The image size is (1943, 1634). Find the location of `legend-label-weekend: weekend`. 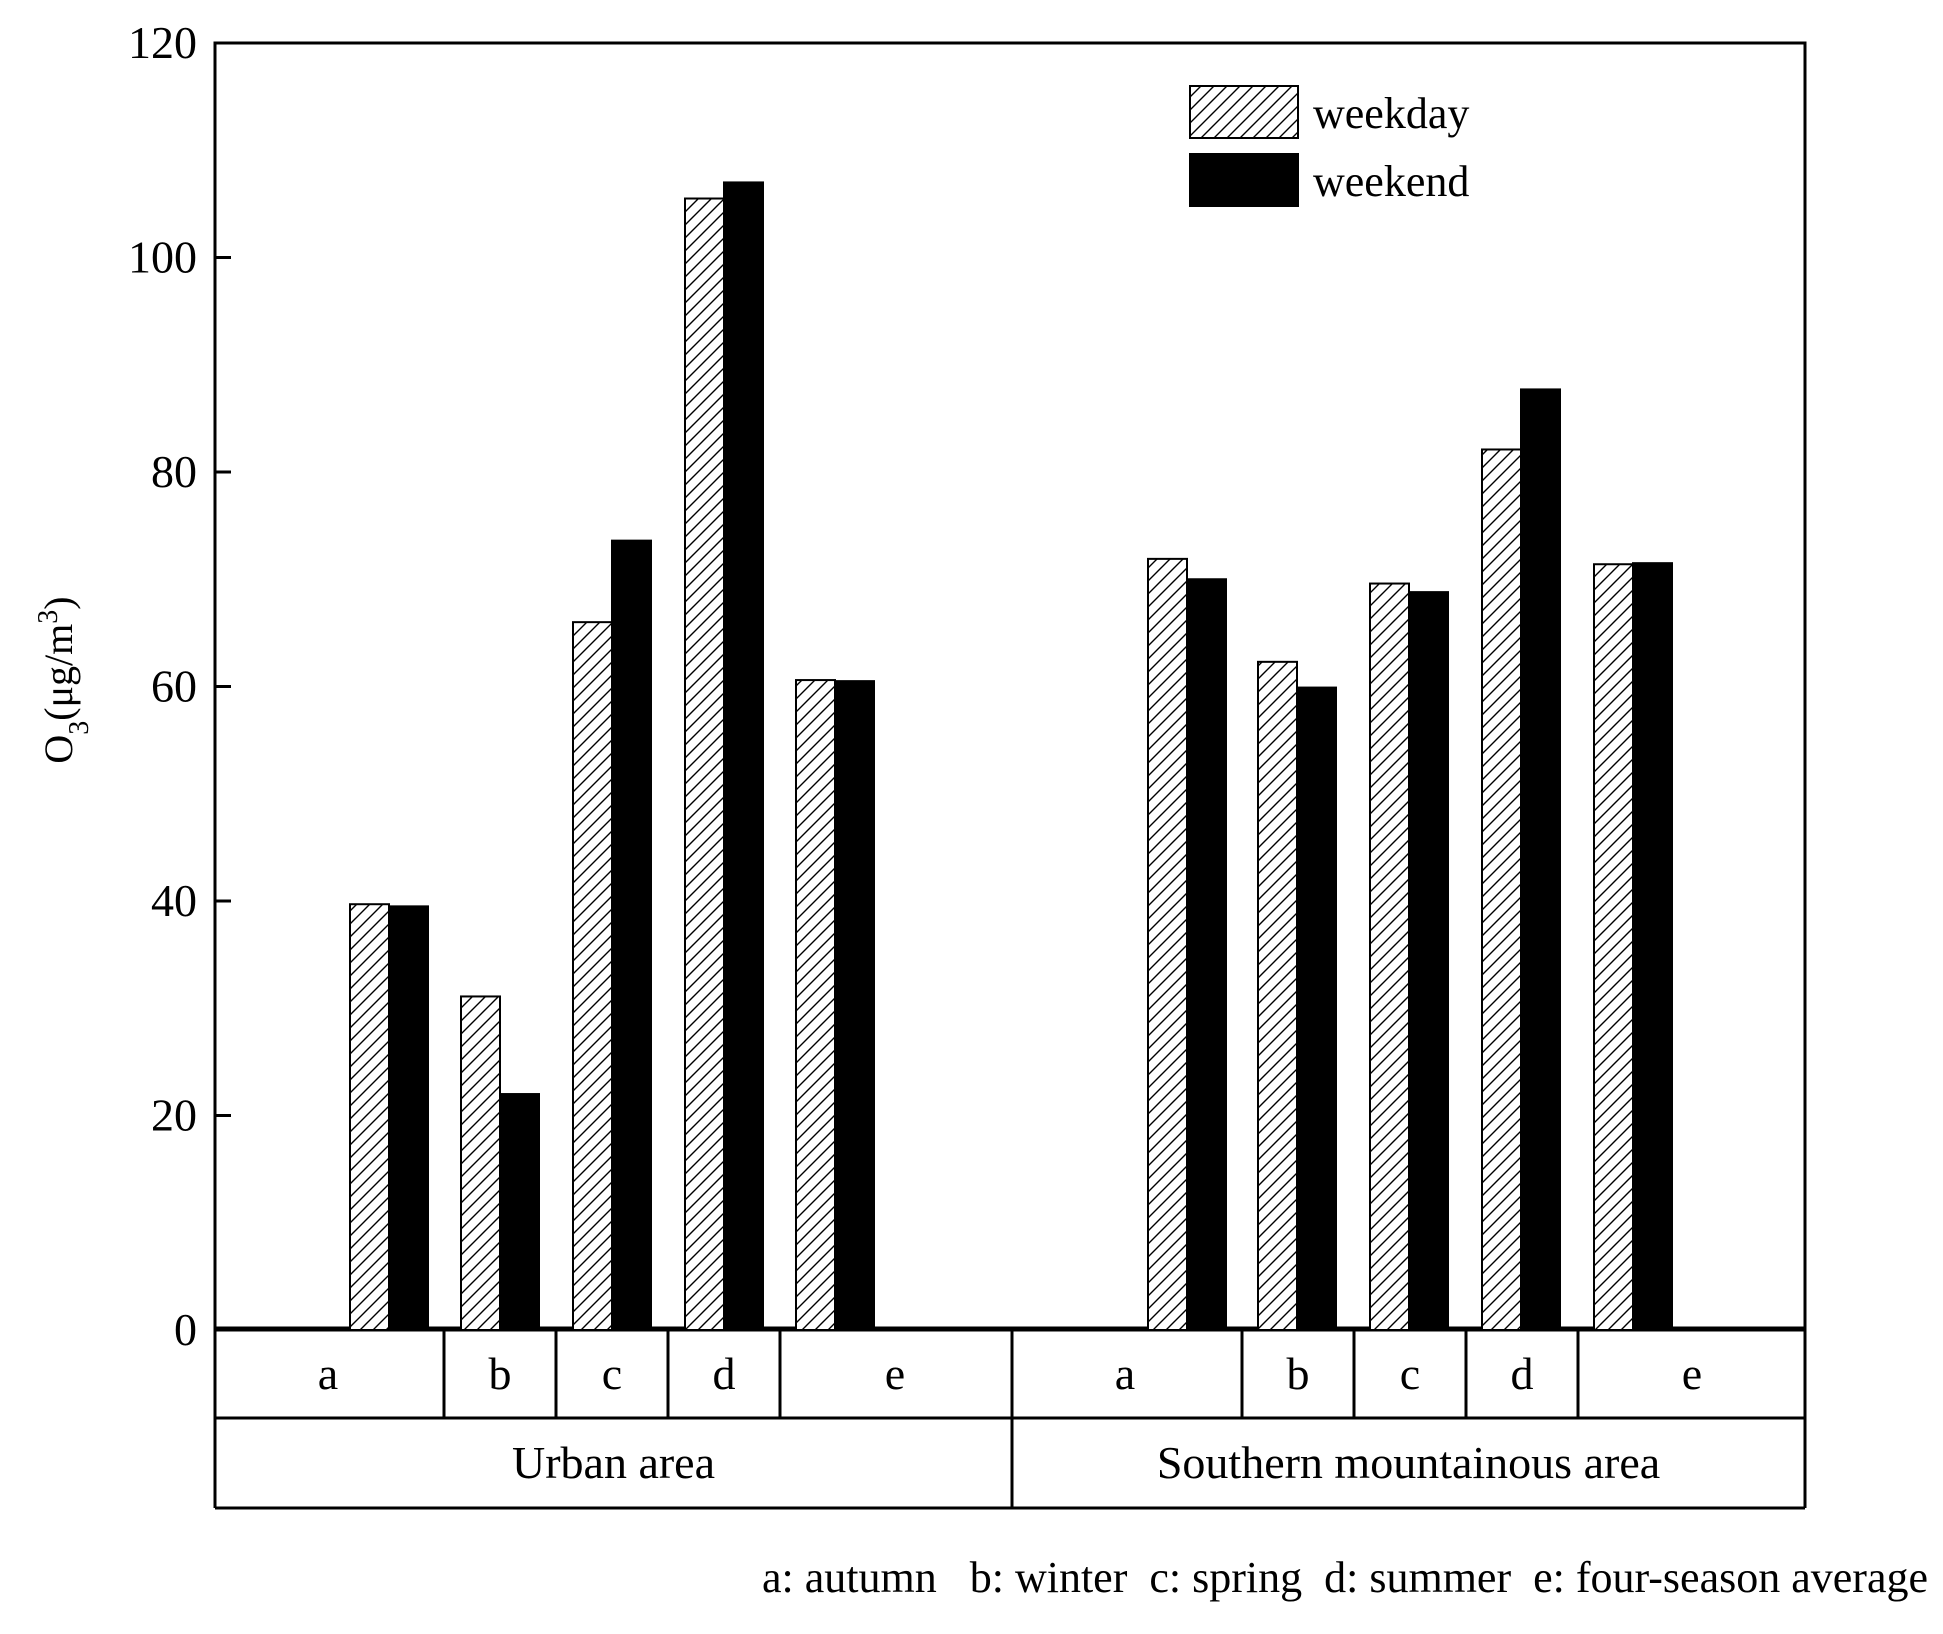

legend-label-weekend: weekend is located at coordinates (1391, 181).